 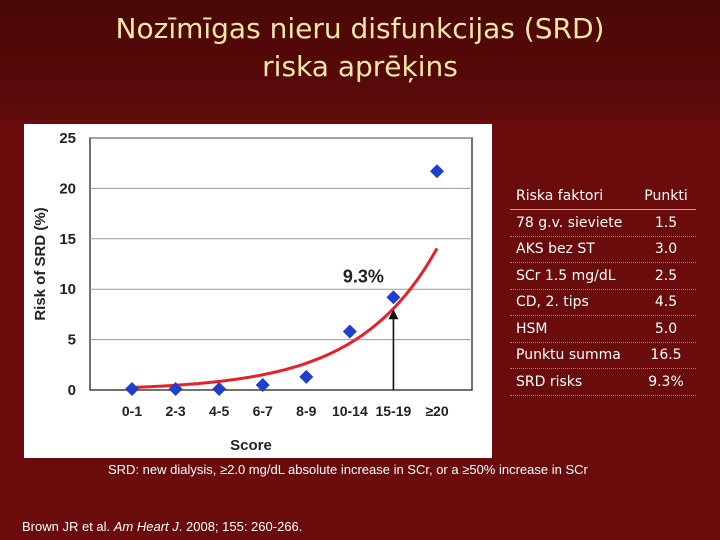 I want to click on row-value: 3.0, so click(x=666, y=249).